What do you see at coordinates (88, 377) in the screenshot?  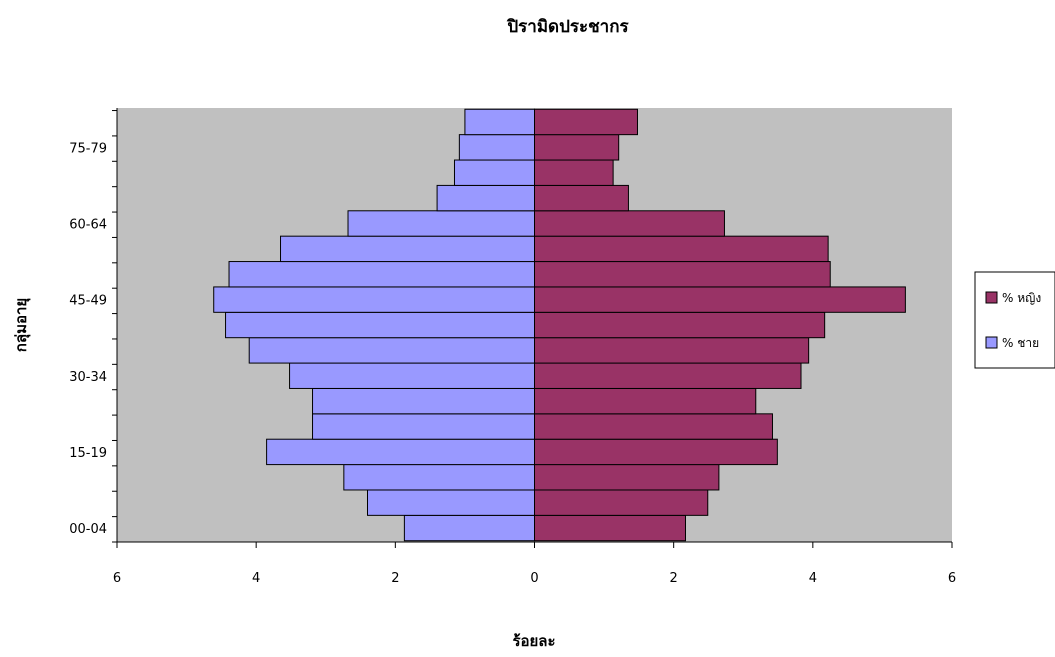 I see `y-tick-label: 30-34` at bounding box center [88, 377].